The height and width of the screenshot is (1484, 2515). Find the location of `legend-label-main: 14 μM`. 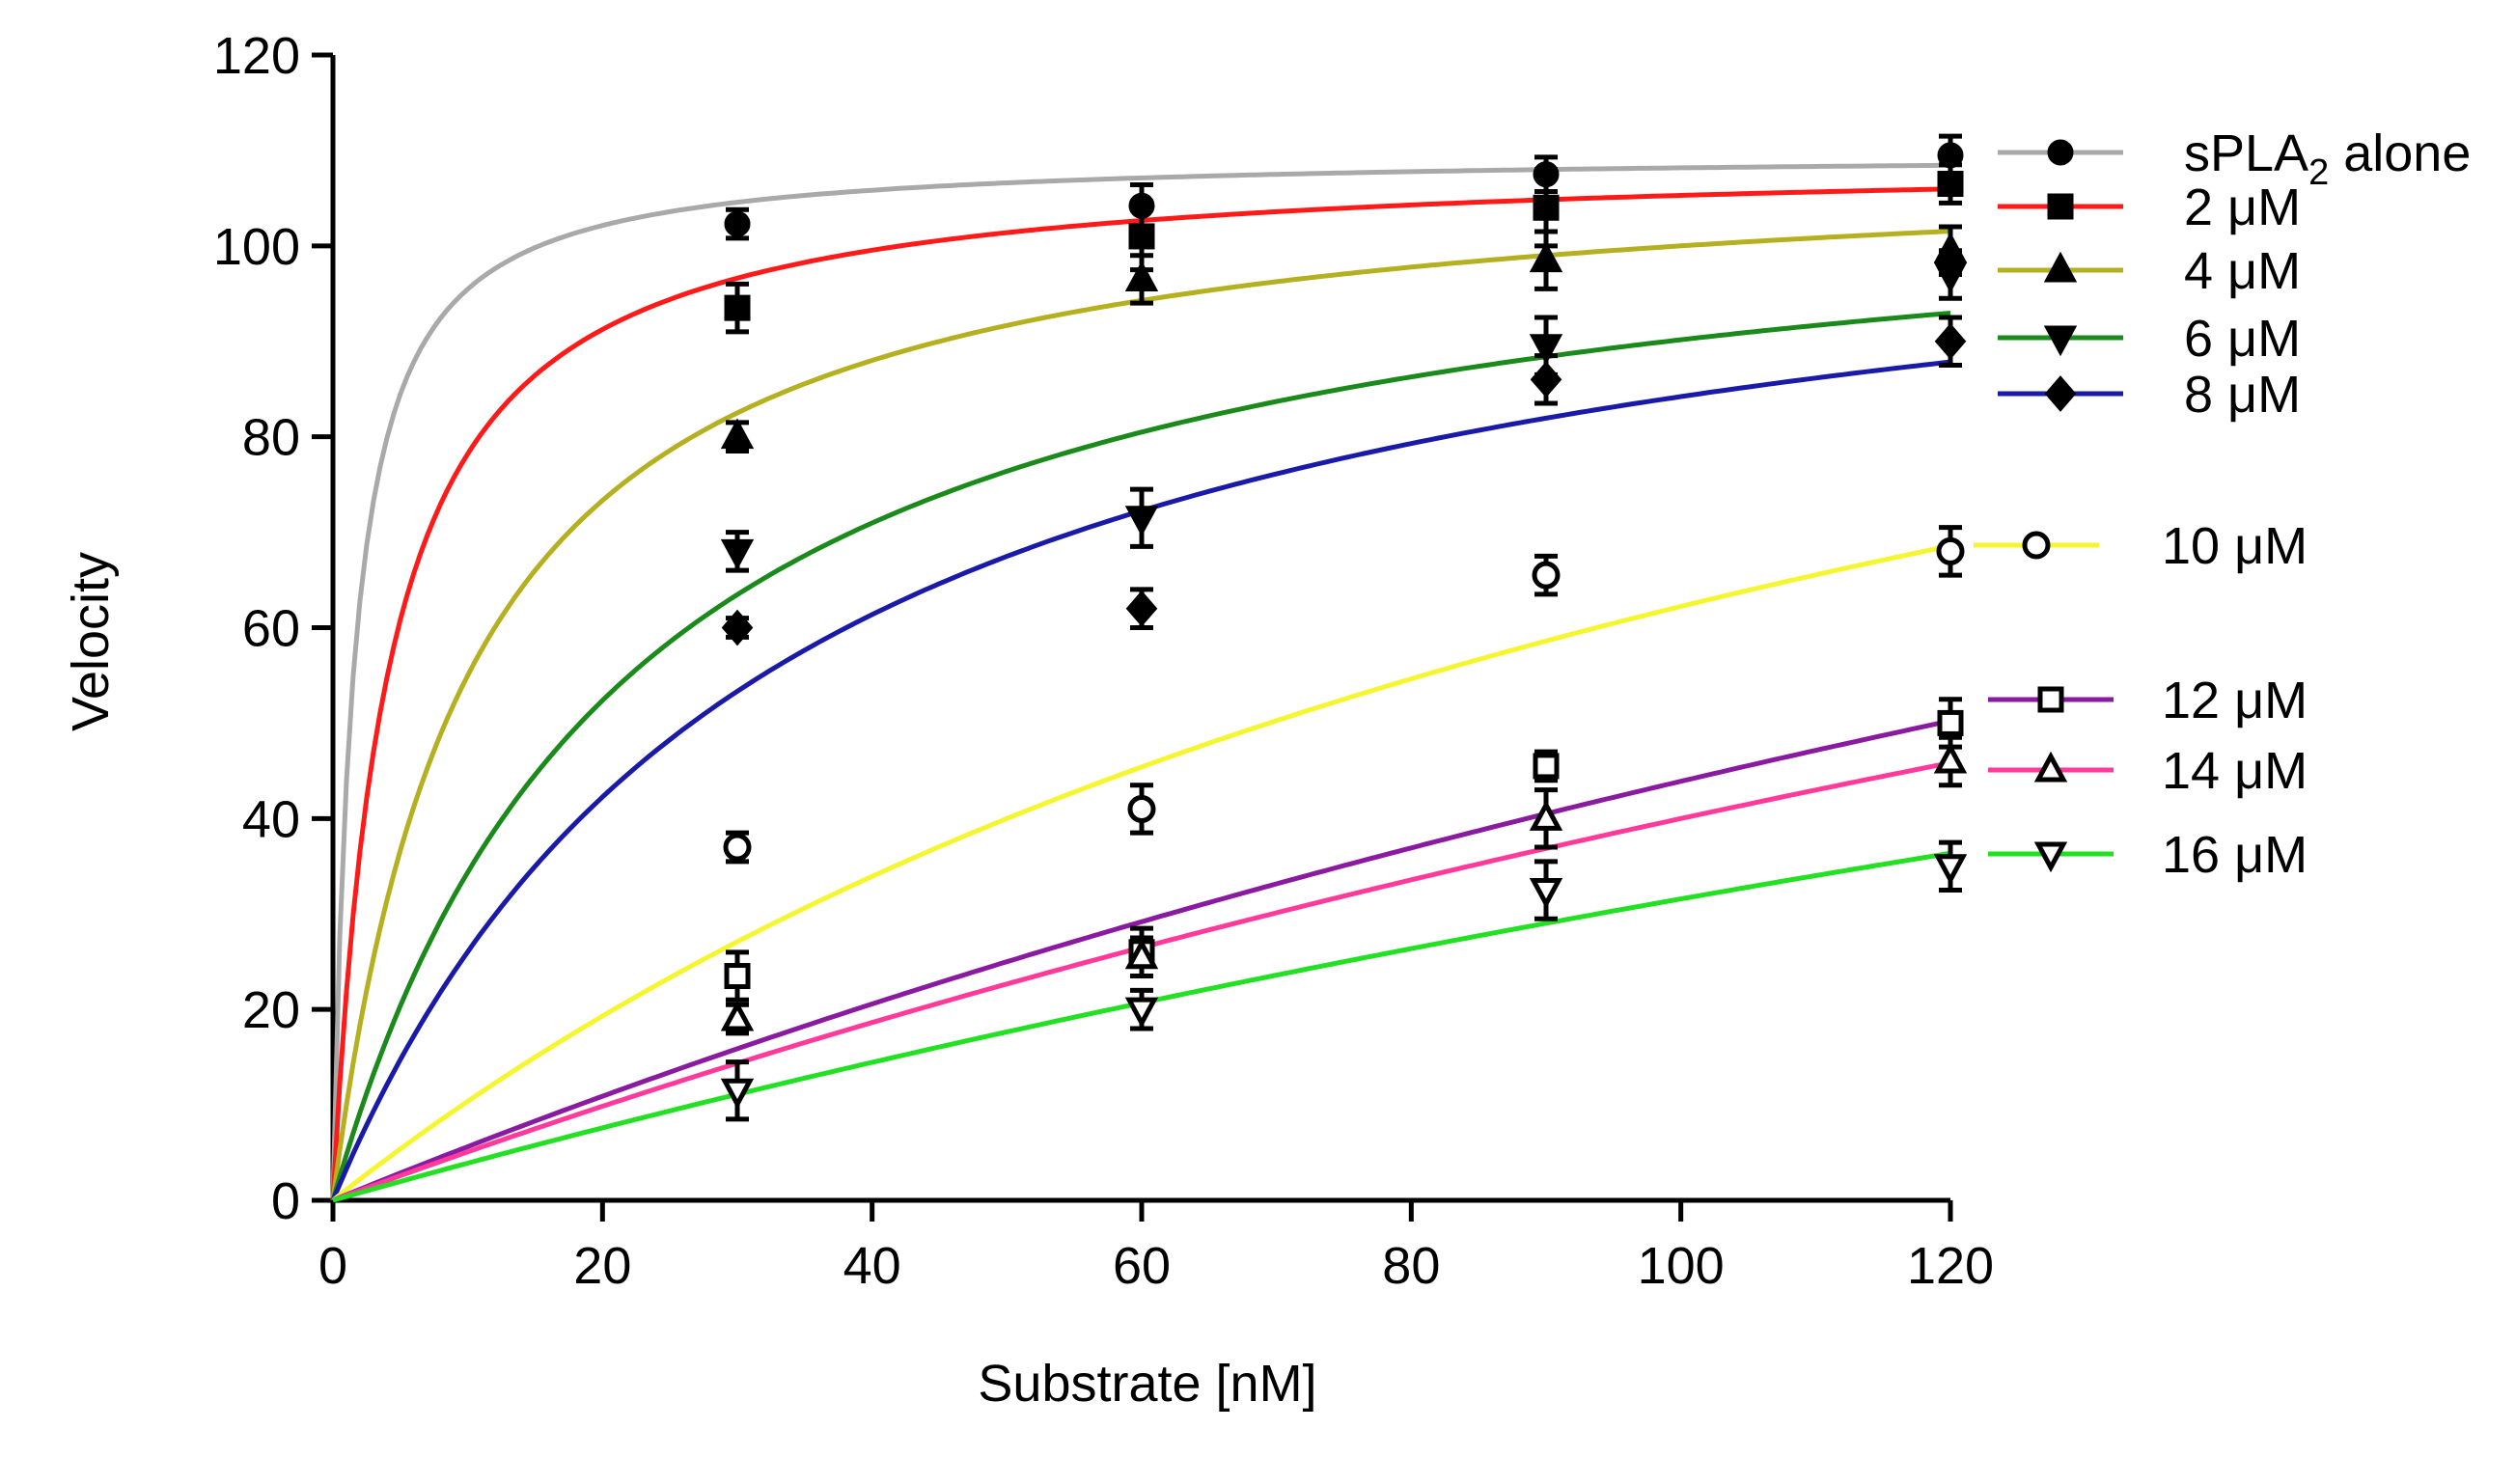

legend-label-main: 14 μM is located at coordinates (2235, 771).